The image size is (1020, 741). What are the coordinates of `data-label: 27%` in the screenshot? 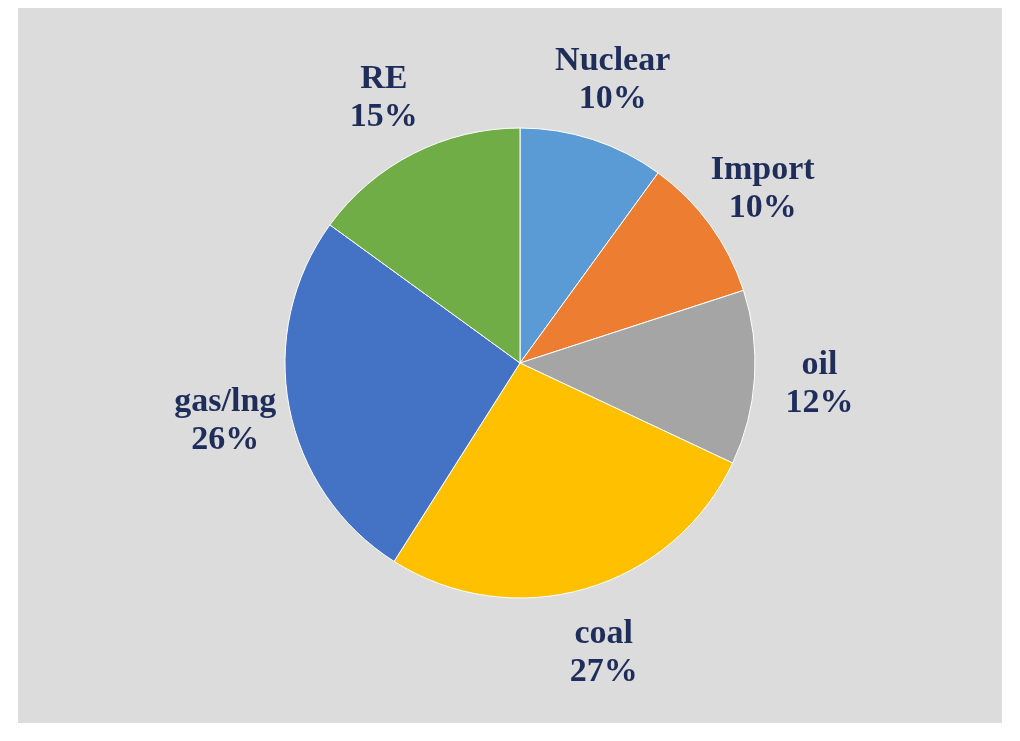 It's located at (603, 670).